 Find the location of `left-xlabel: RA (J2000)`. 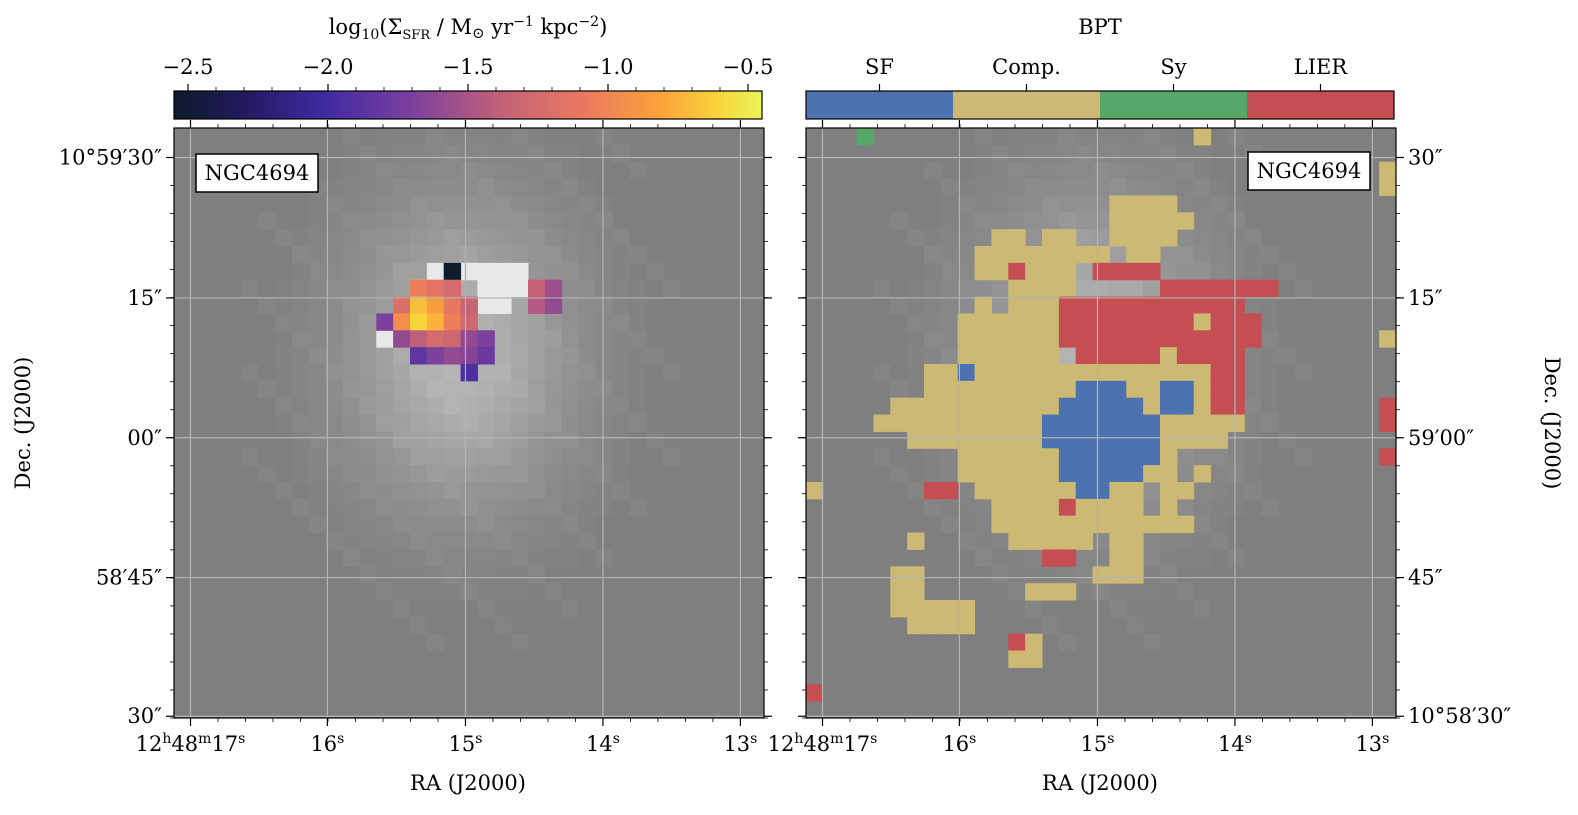

left-xlabel: RA (J2000) is located at coordinates (468, 783).